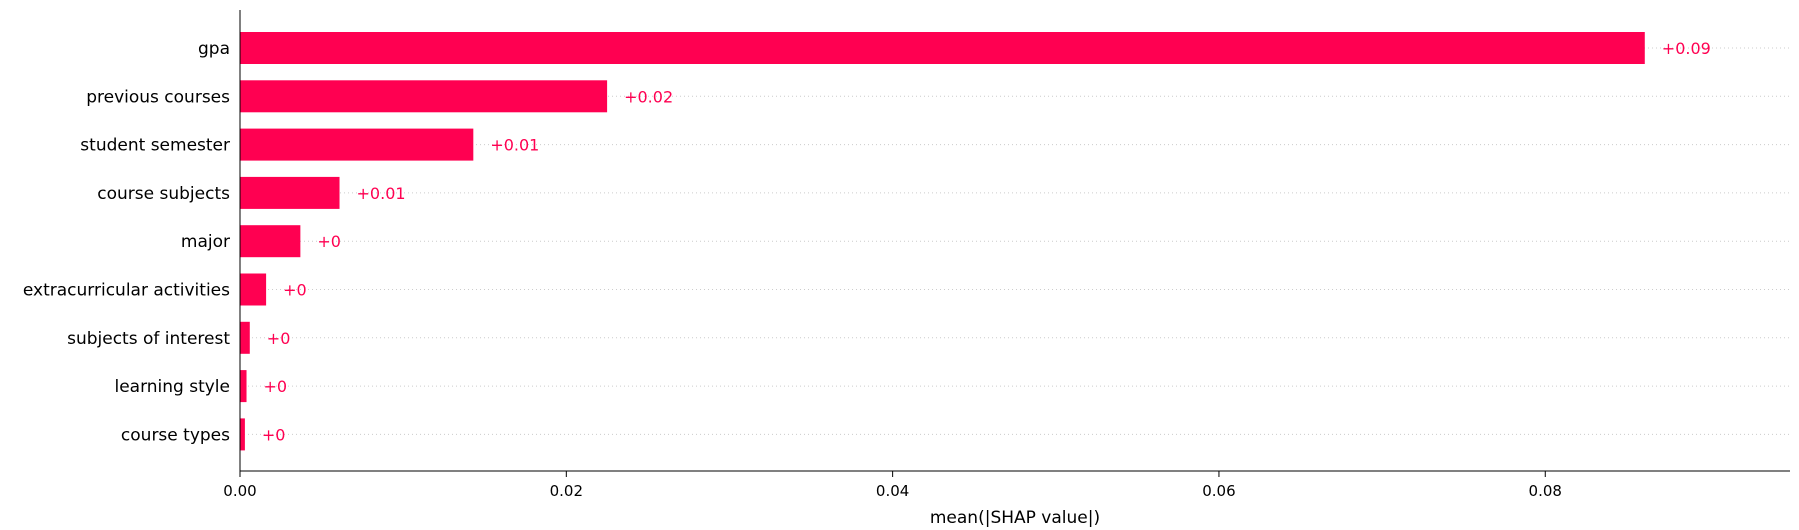 This screenshot has width=1799, height=530. Describe the element at coordinates (892, 491) in the screenshot. I see `x-tick-label: 0.04` at that location.